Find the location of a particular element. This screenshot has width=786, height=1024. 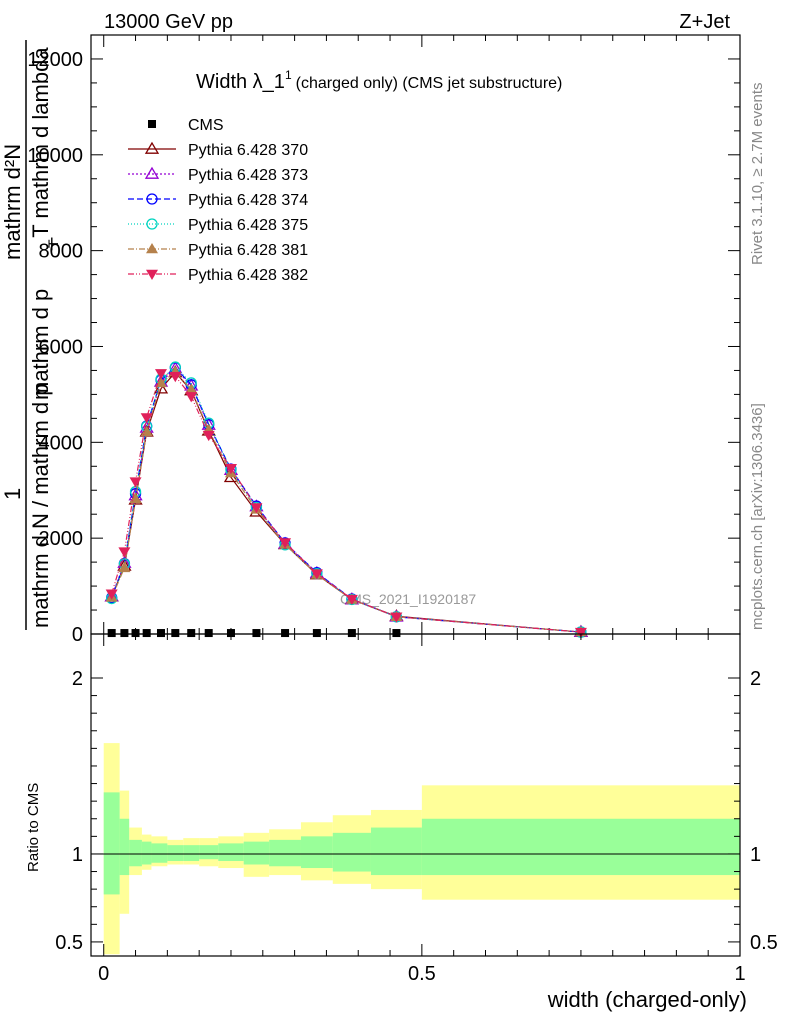

main-y-tick-label: 4000 is located at coordinates (61, 443).